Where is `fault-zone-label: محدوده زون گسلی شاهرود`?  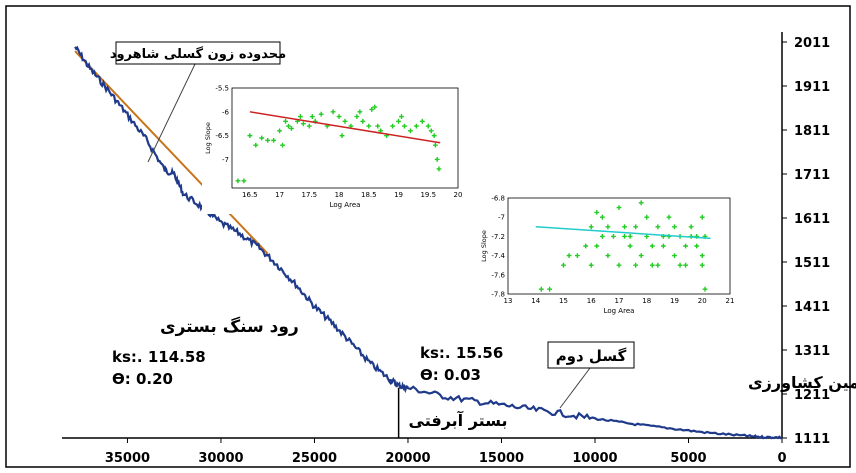 fault-zone-label: محدوده زون گسلی شاهرود is located at coordinates (198, 54).